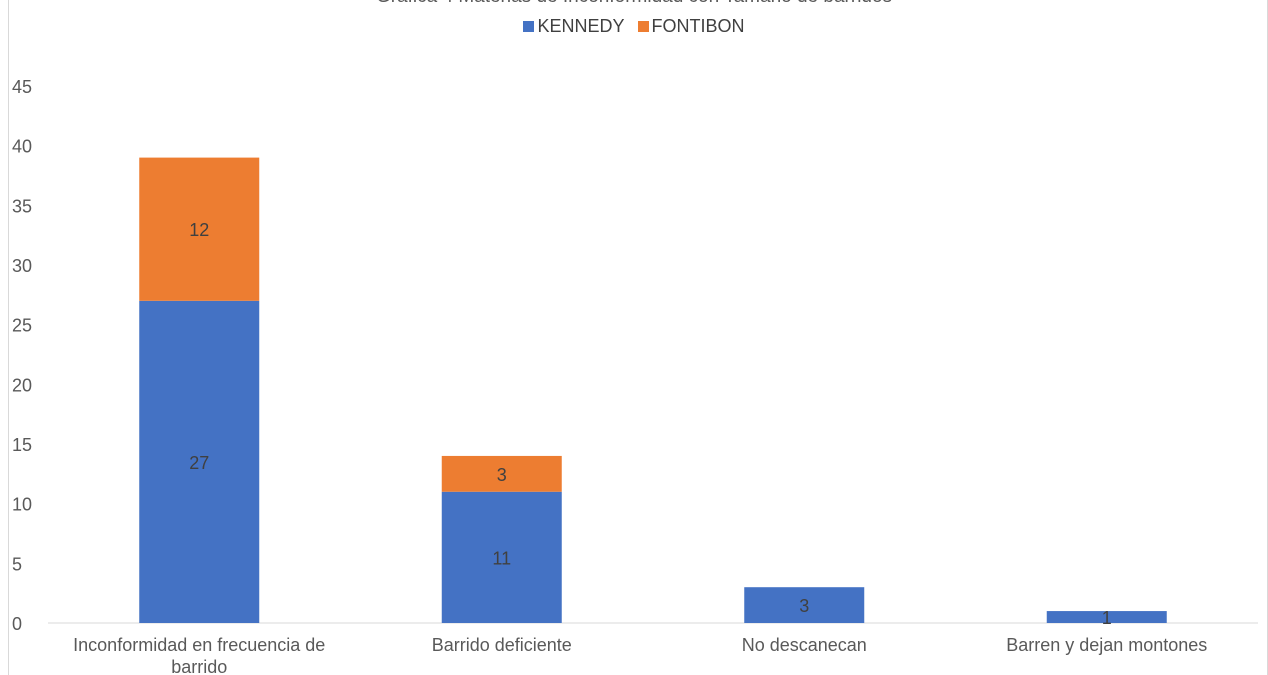 This screenshot has height=675, width=1268. Describe the element at coordinates (22, 505) in the screenshot. I see `y-tick-label: 10` at that location.